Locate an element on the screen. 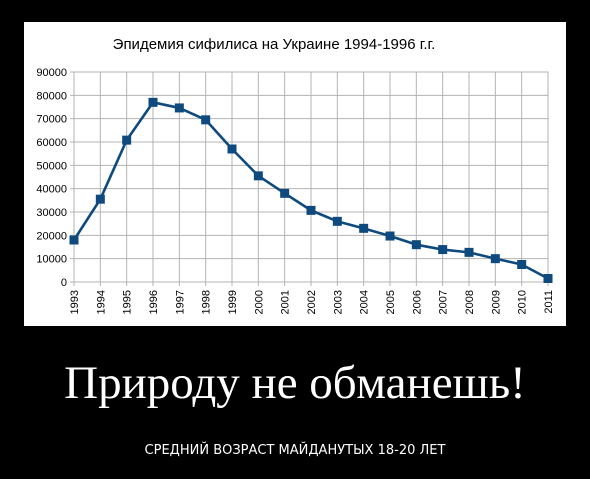 The height and width of the screenshot is (479, 590). poster-headline: Природу не обманешь! is located at coordinates (295, 383).